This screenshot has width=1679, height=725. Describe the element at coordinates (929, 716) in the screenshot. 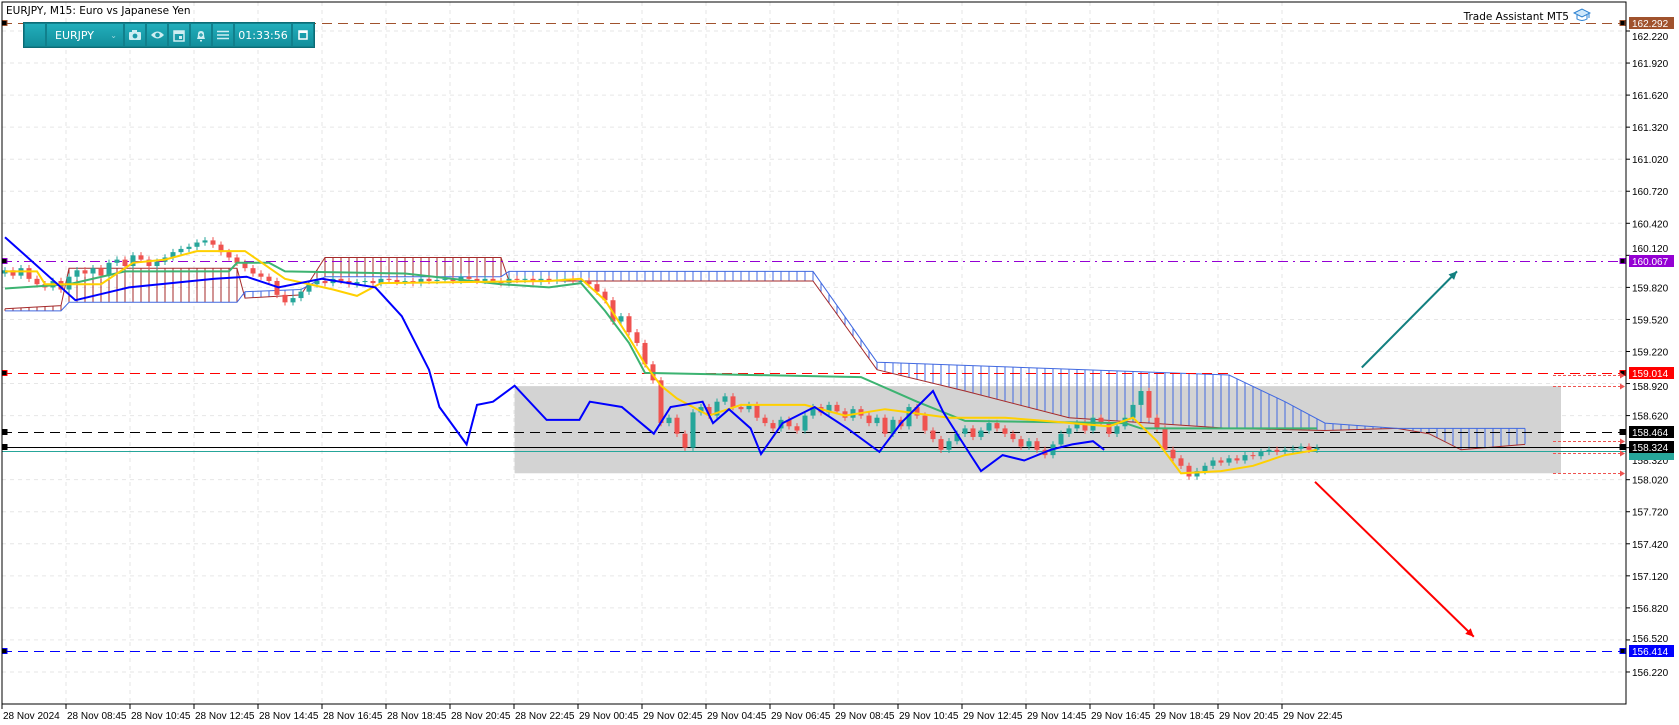

I see `x-tick-label: 29 Nov 10:45` at that location.